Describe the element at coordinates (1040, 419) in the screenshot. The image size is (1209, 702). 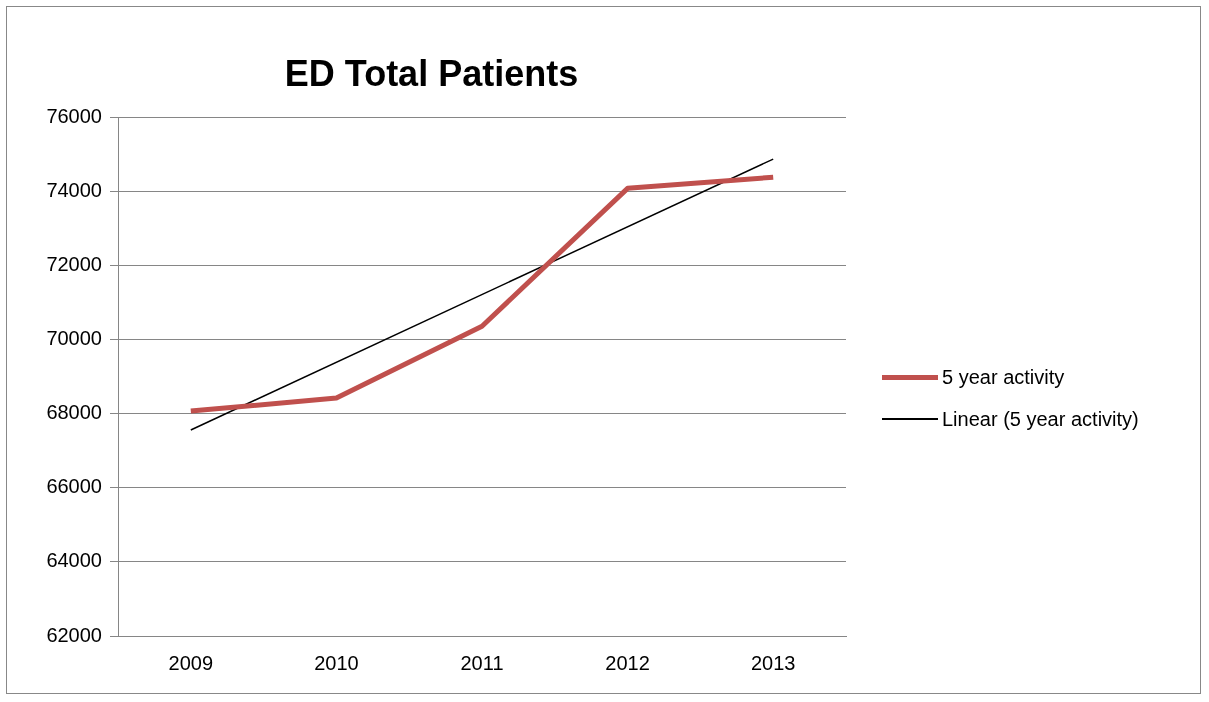
I see `legend-label: Linear (5 year activity)` at that location.